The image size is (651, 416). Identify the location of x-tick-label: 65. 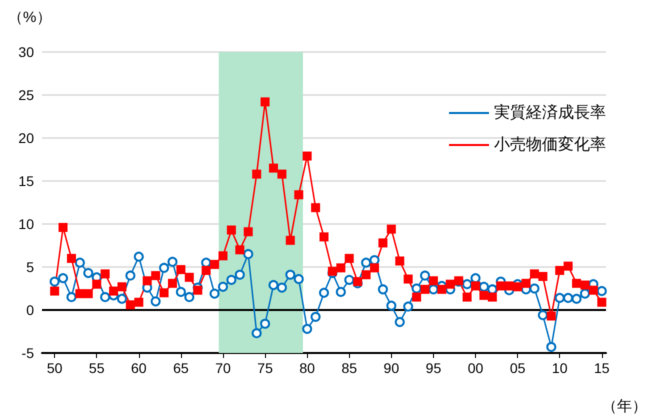
(181, 368).